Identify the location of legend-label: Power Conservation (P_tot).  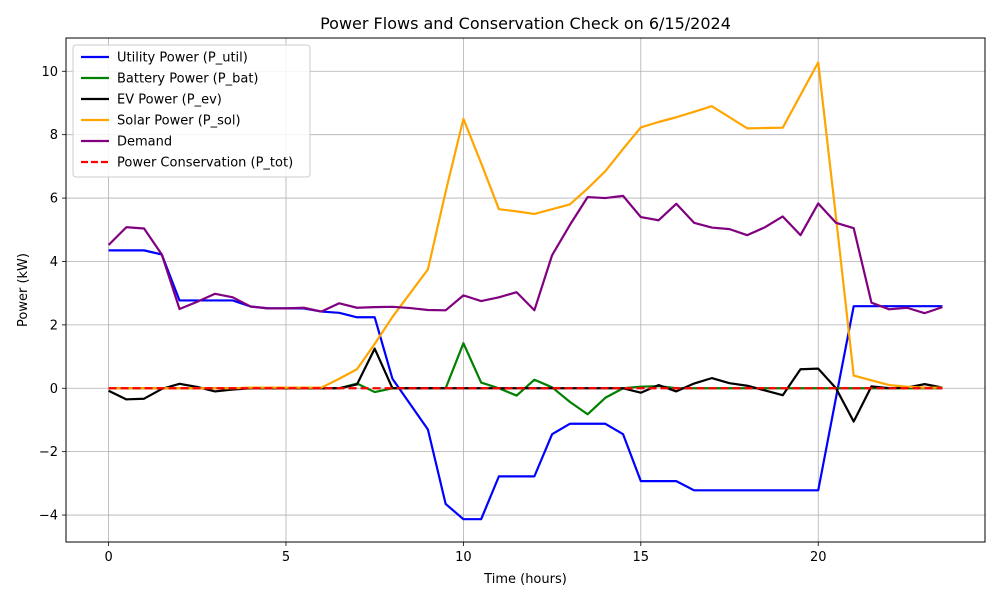
(205, 163).